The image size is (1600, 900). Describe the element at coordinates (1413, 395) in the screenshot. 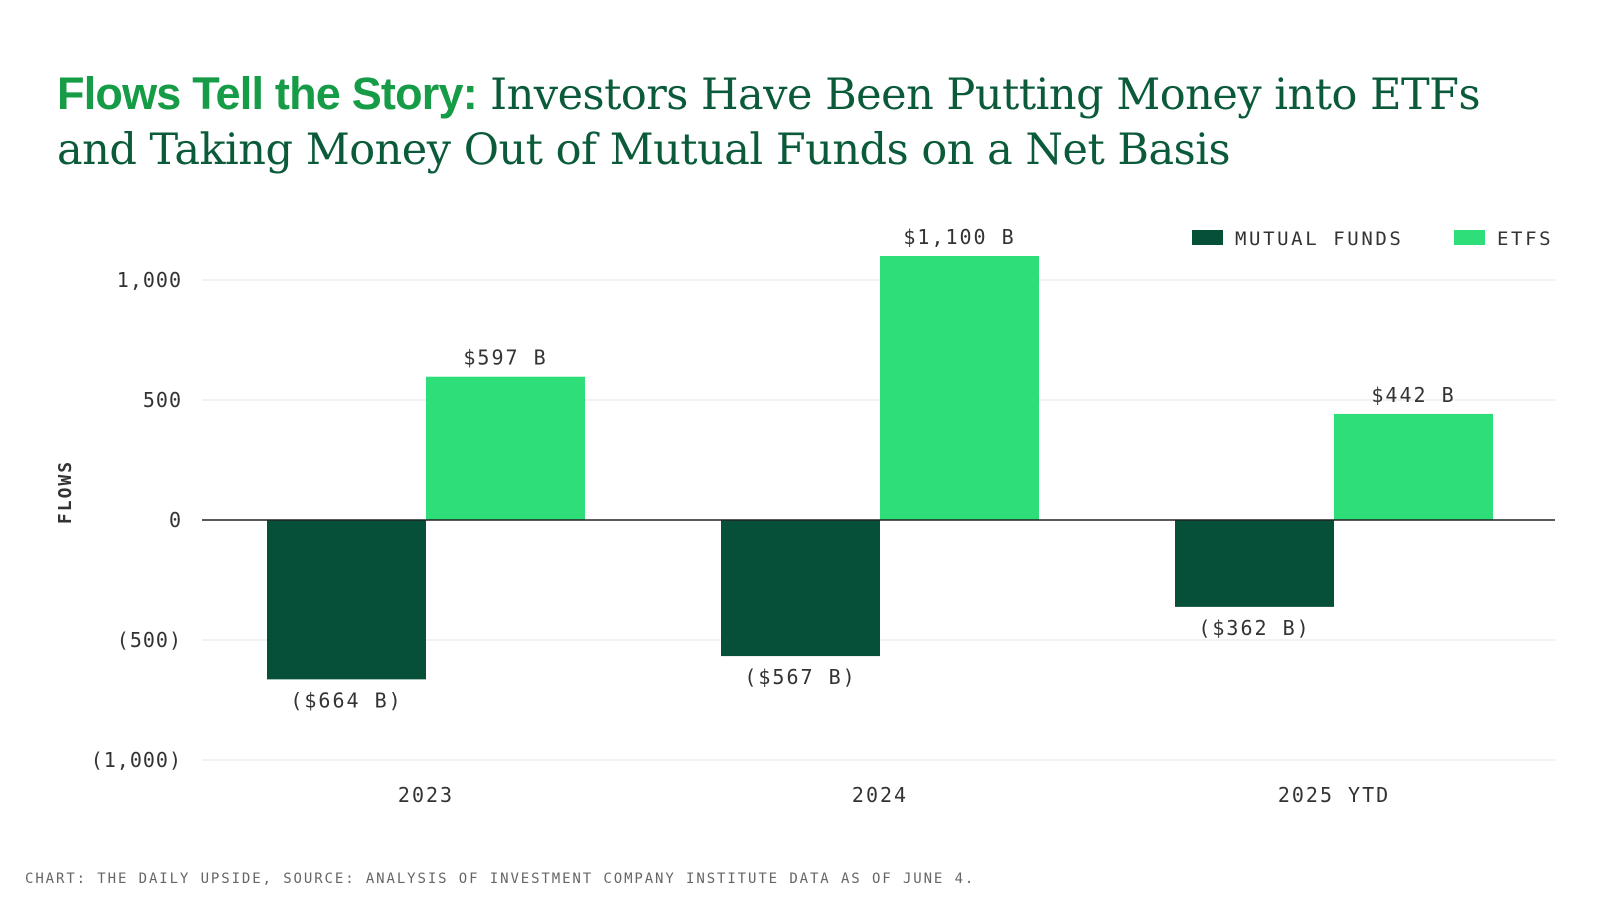

I see `data-label: $442 B` at that location.